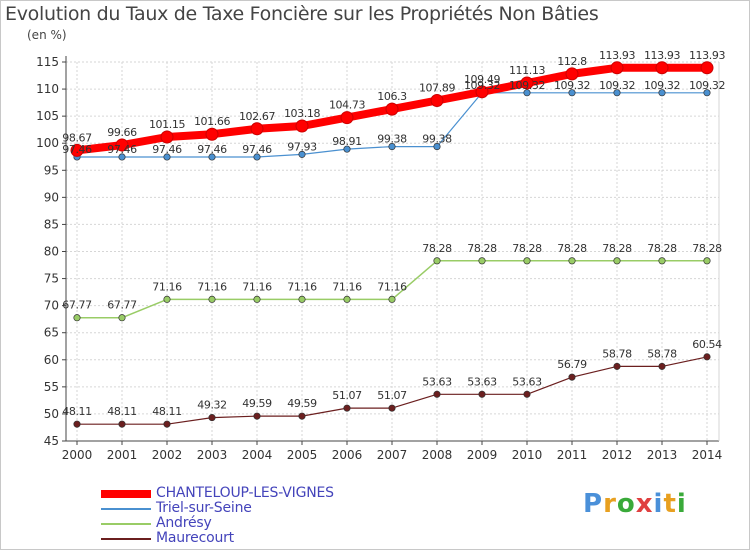 This screenshot has width=750, height=550. Describe the element at coordinates (51, 414) in the screenshot. I see `y-tick-label: 50` at that location.